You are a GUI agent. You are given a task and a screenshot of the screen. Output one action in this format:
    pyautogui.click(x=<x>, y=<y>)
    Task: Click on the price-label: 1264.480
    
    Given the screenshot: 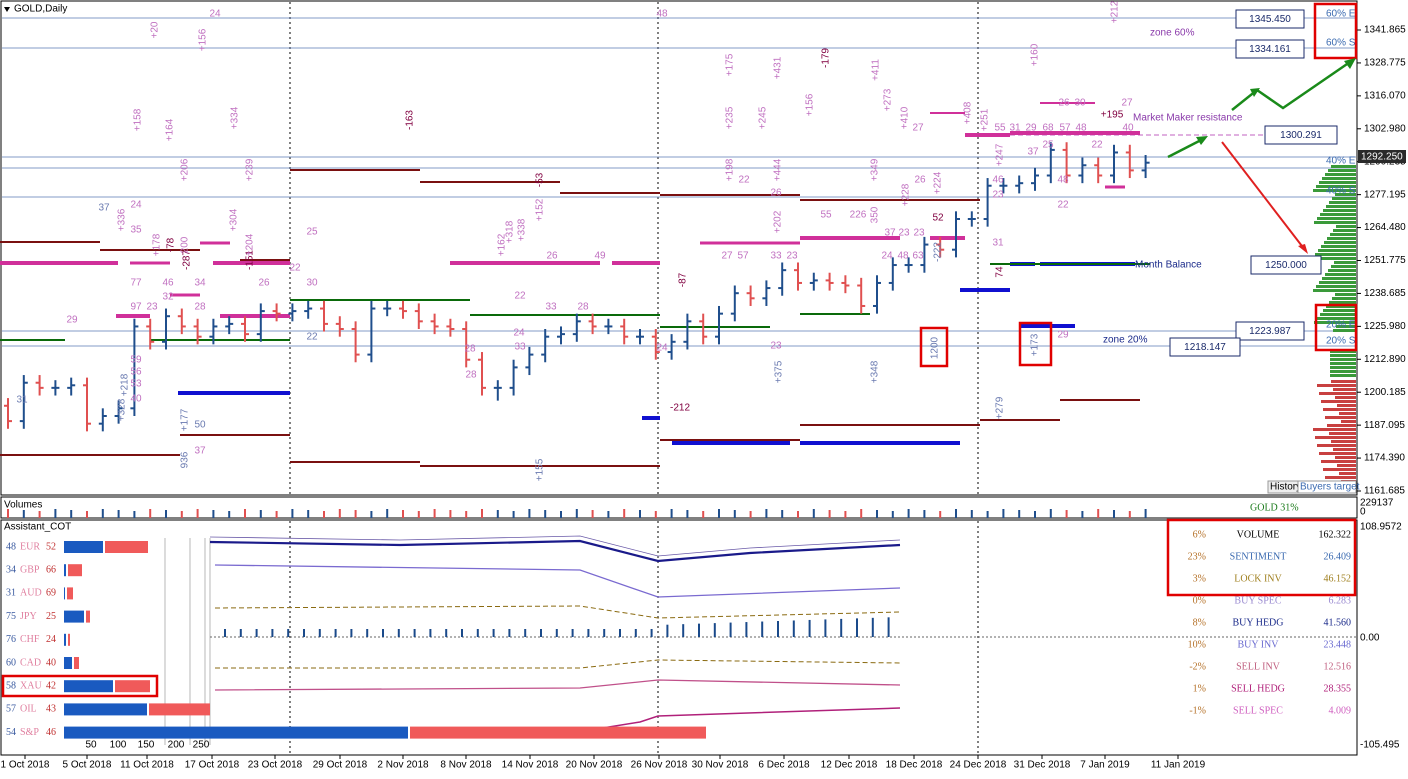 What is the action you would take?
    pyautogui.click(x=1385, y=227)
    